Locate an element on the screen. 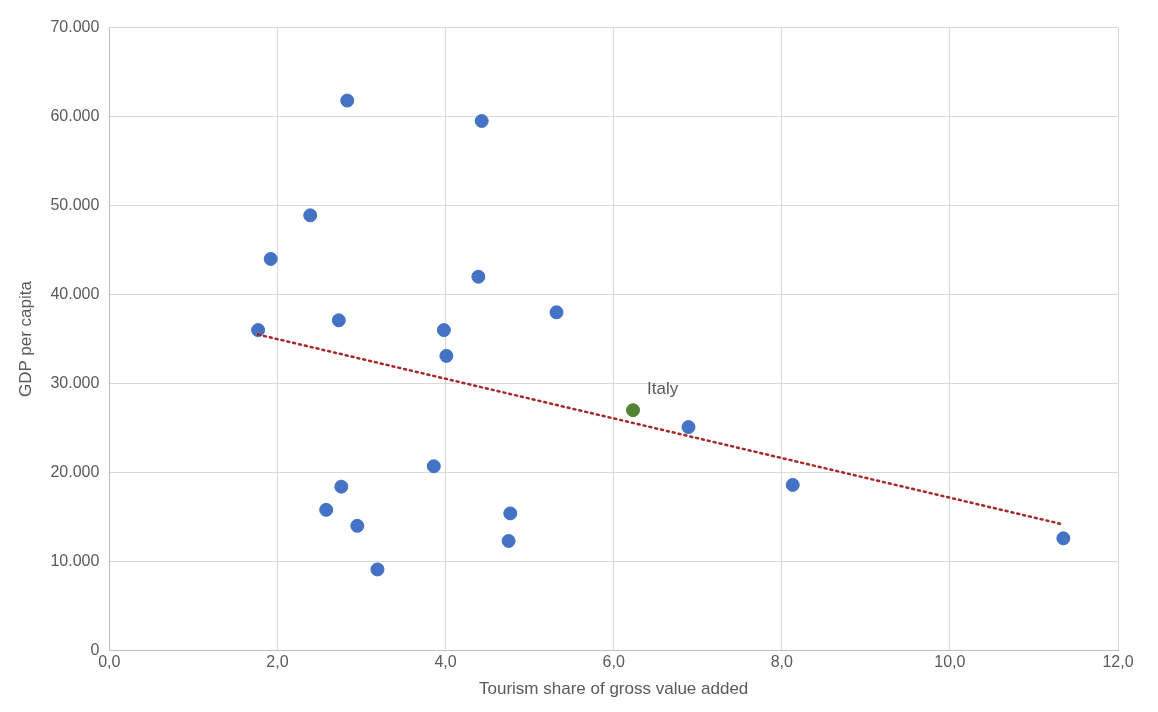 This screenshot has height=712, width=1158. x-tick-label: 4,0 is located at coordinates (445, 662).